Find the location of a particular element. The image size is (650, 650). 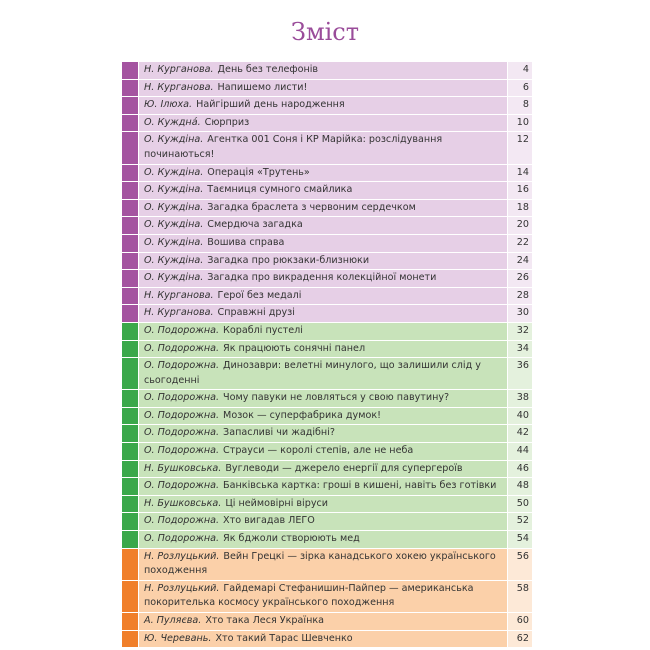

entry-page: 46 is located at coordinates (519, 469).